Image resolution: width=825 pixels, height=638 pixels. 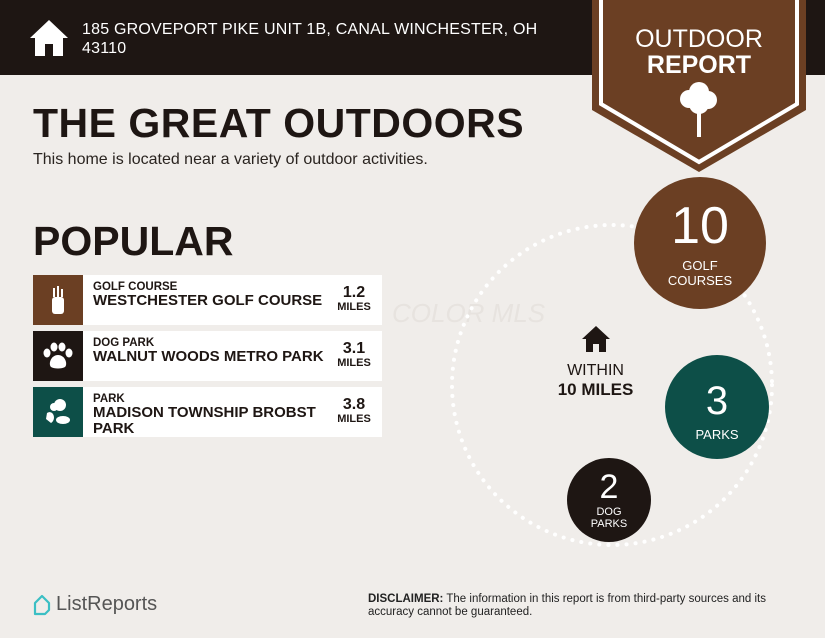 I want to click on item-category: GOLF COURSE, so click(x=135, y=287).